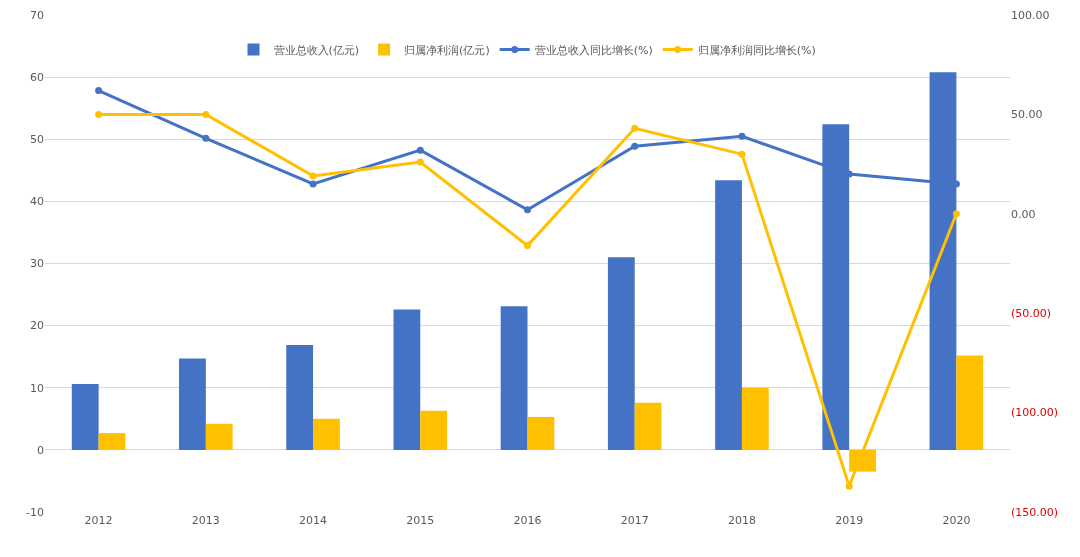 The height and width of the screenshot is (557, 1080). I want to click on y2-tick-label: (100.00), so click(1035, 413).